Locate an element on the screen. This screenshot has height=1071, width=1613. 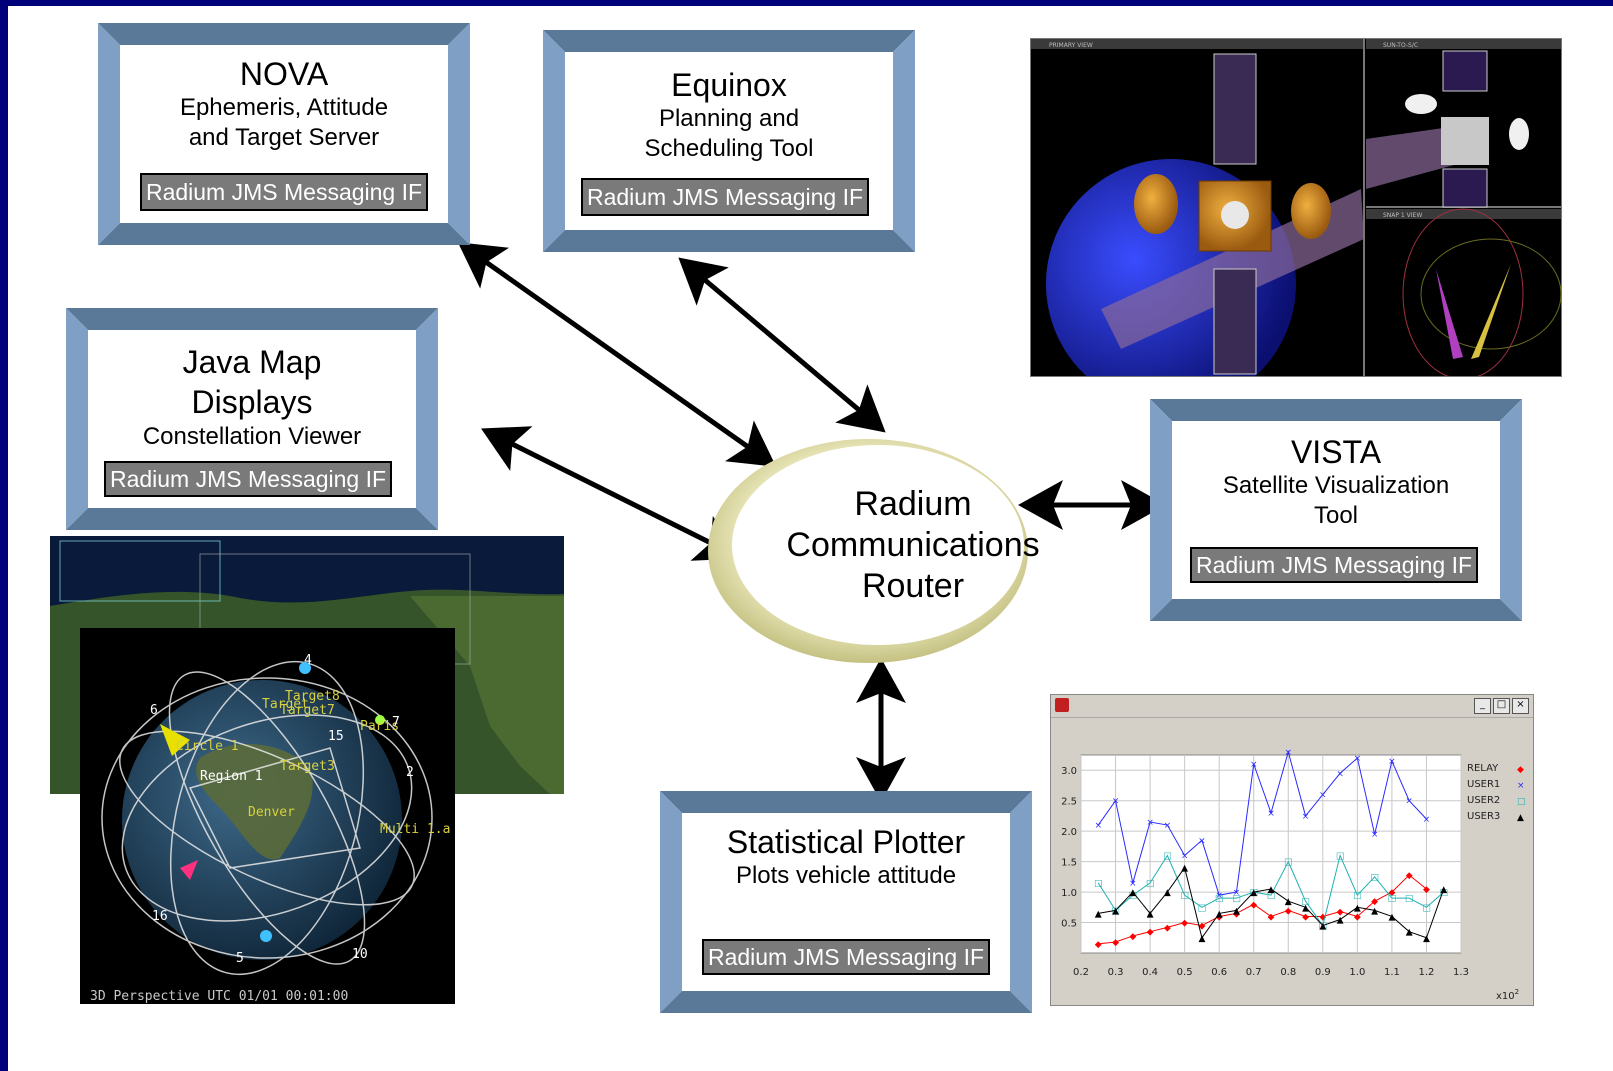
series-user2: □ □ □ □ □ □ □ □ □ □ □ □ □ □ □ □ □ □ □ □ □ is located at coordinates (1271, 892).